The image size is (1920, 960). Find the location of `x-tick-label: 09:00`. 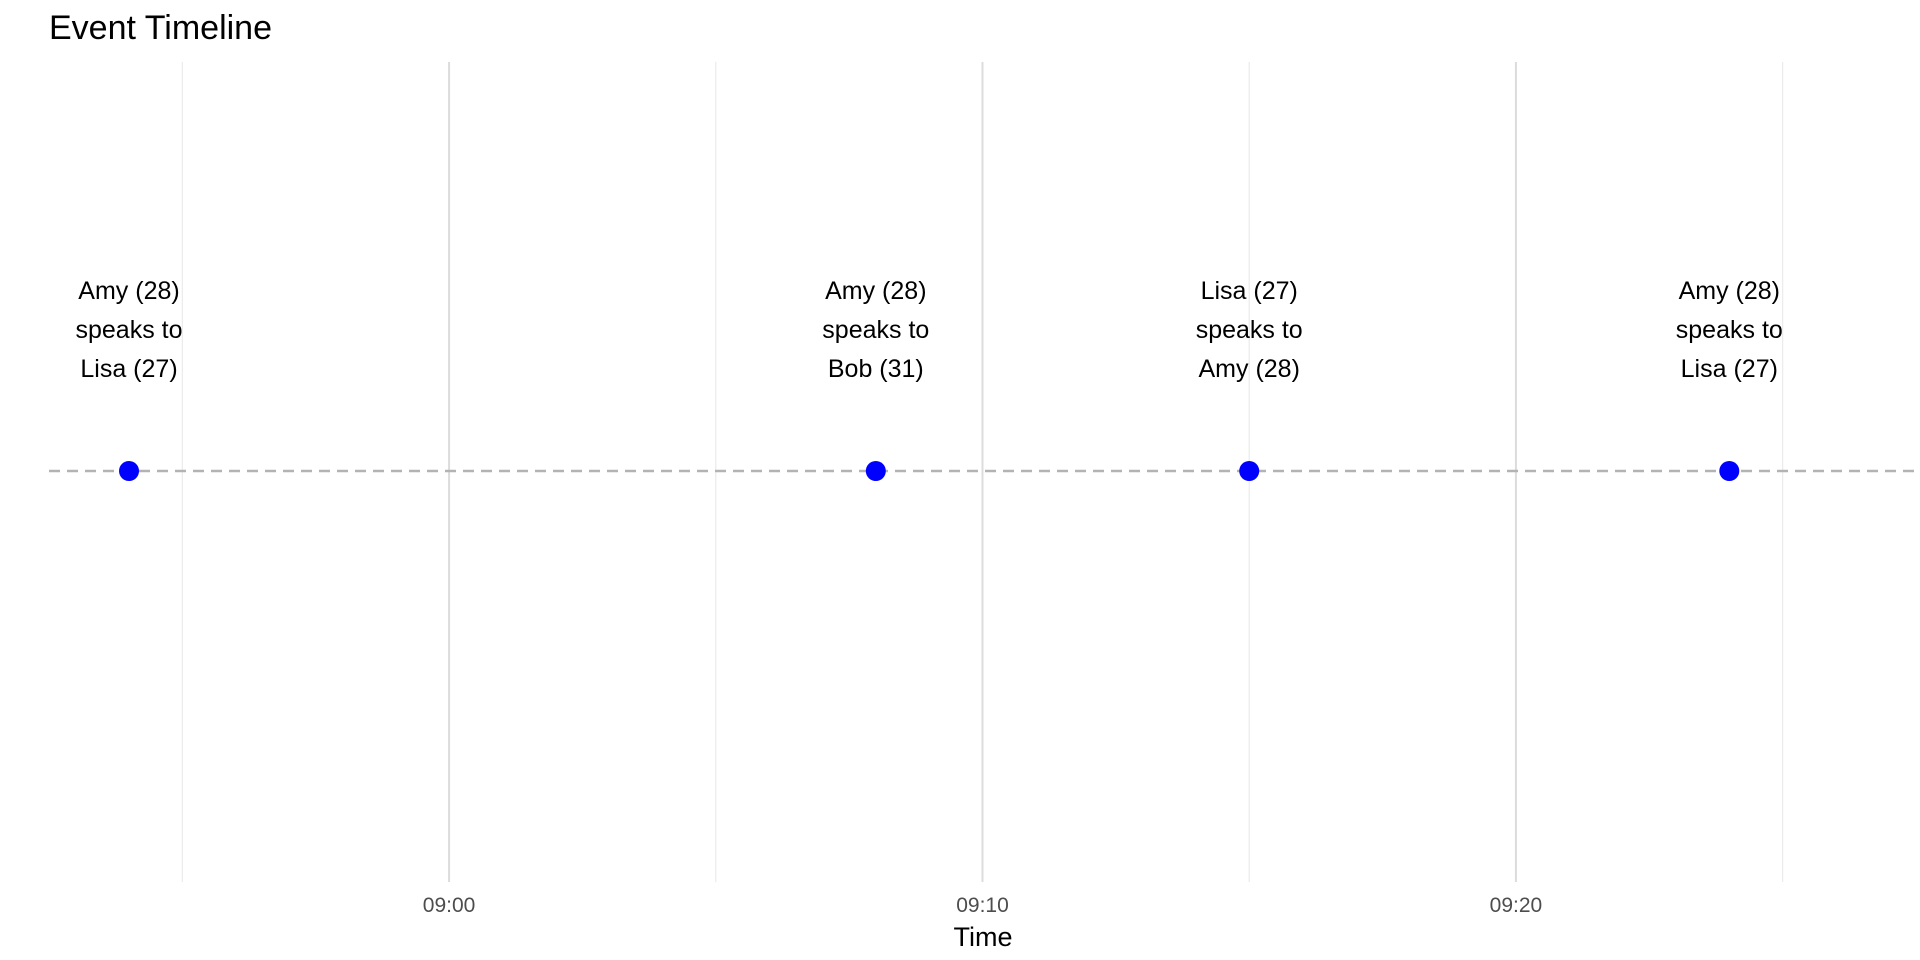

x-tick-label: 09:00 is located at coordinates (449, 905).